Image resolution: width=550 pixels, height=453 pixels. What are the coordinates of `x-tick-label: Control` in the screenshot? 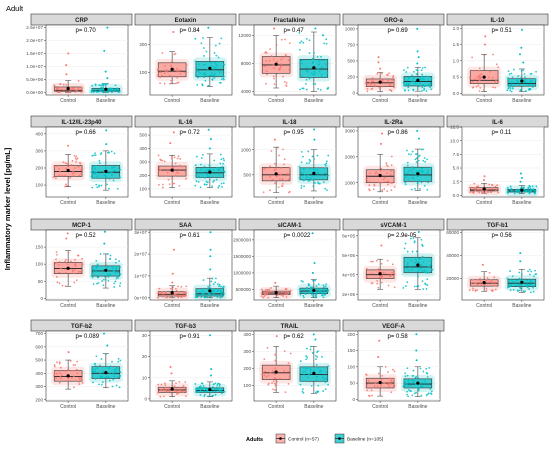 It's located at (380, 203).